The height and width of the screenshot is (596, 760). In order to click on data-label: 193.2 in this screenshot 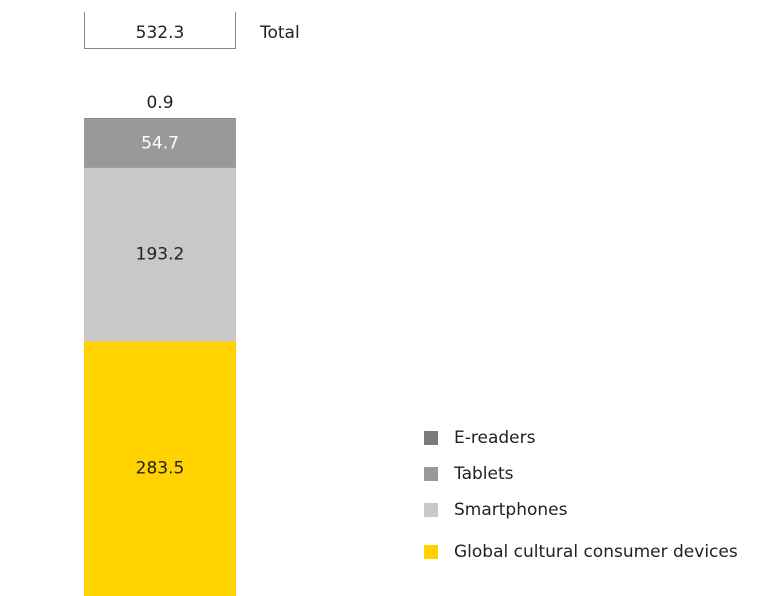, I will do `click(160, 255)`.